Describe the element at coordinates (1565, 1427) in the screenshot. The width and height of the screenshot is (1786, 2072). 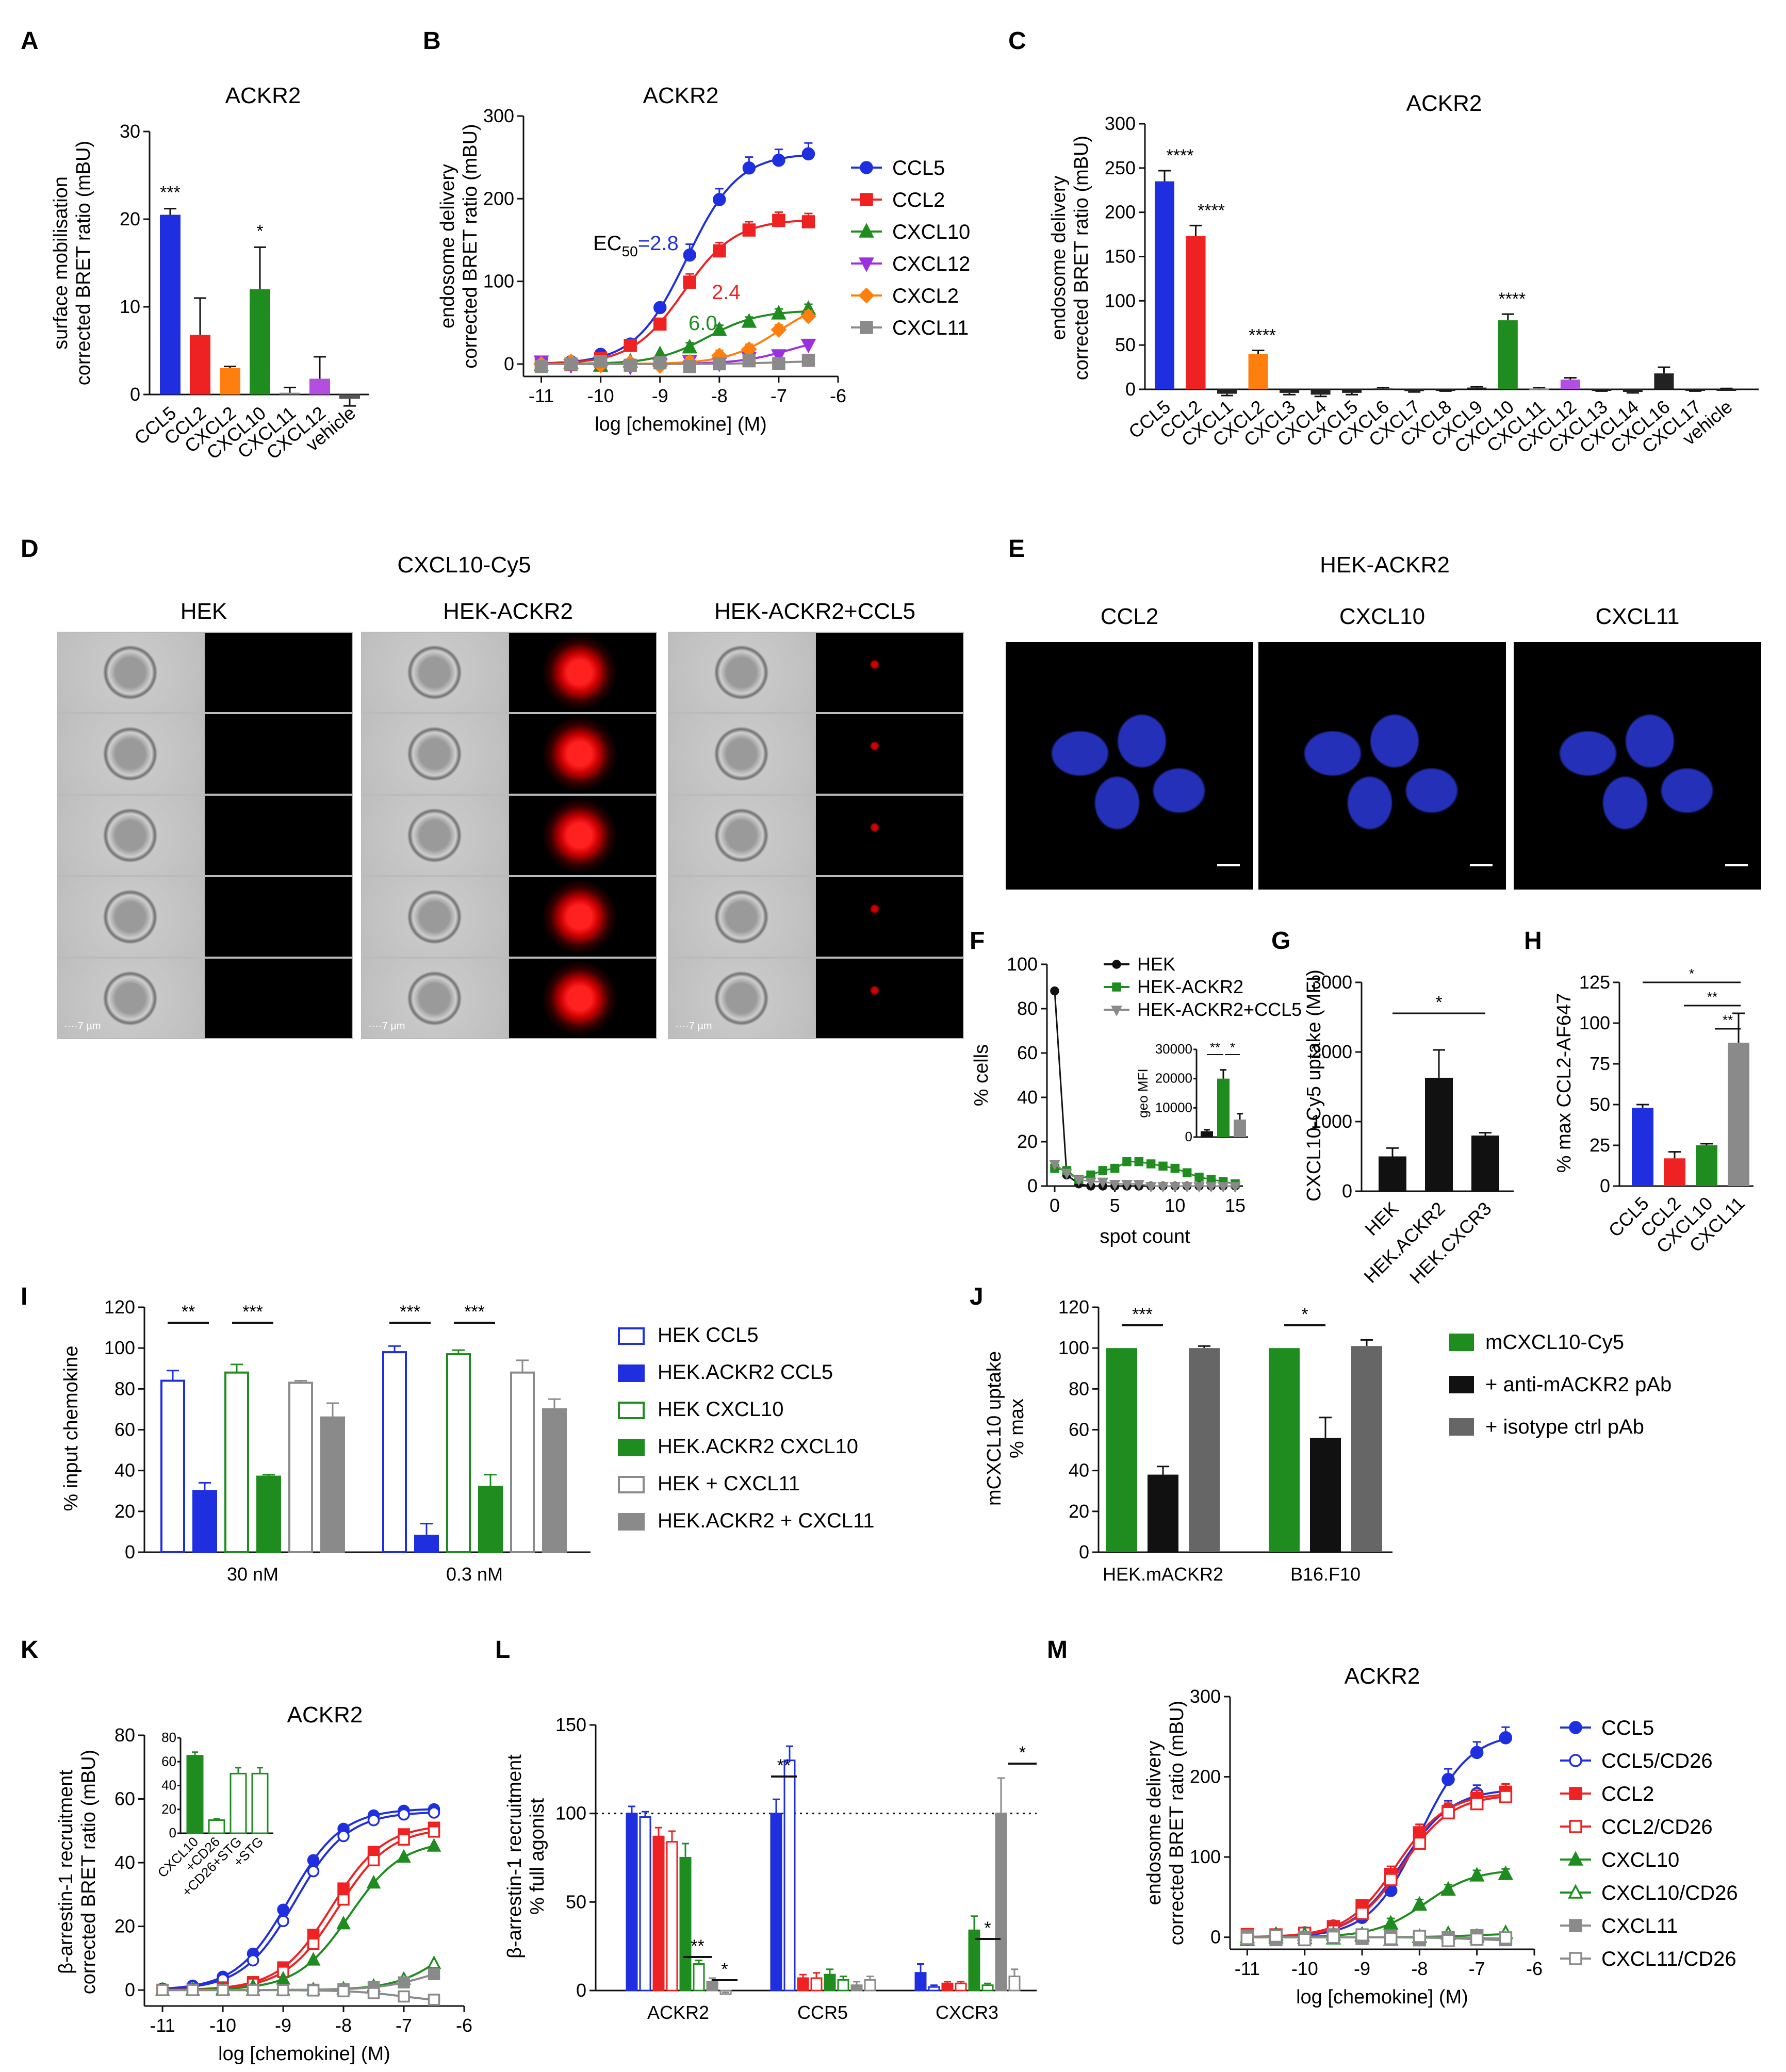
I see `panel-J-legend-label: + isotype ctrl pAb` at that location.